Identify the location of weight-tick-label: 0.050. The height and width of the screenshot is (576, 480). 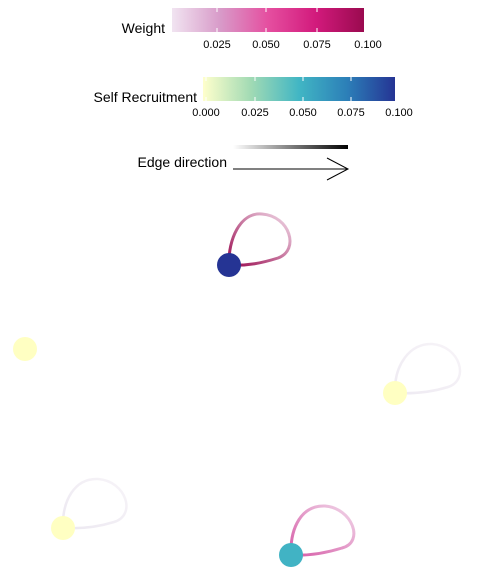
(266, 45).